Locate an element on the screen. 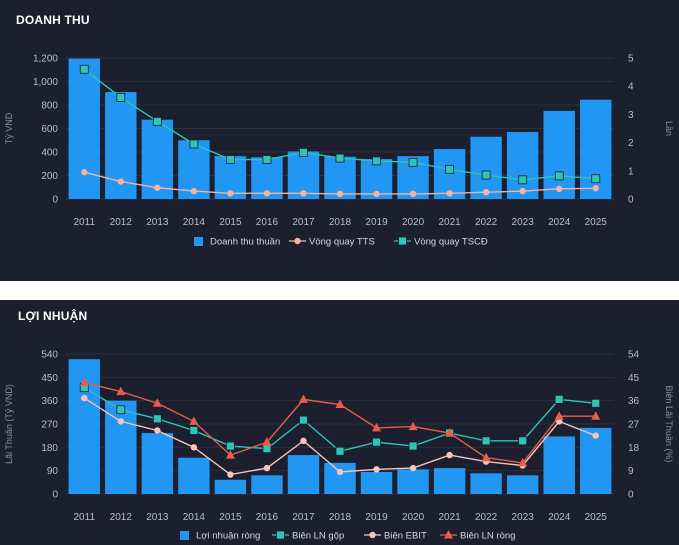 This screenshot has height=545, width=679. y-tick-label: 180 is located at coordinates (49, 448).